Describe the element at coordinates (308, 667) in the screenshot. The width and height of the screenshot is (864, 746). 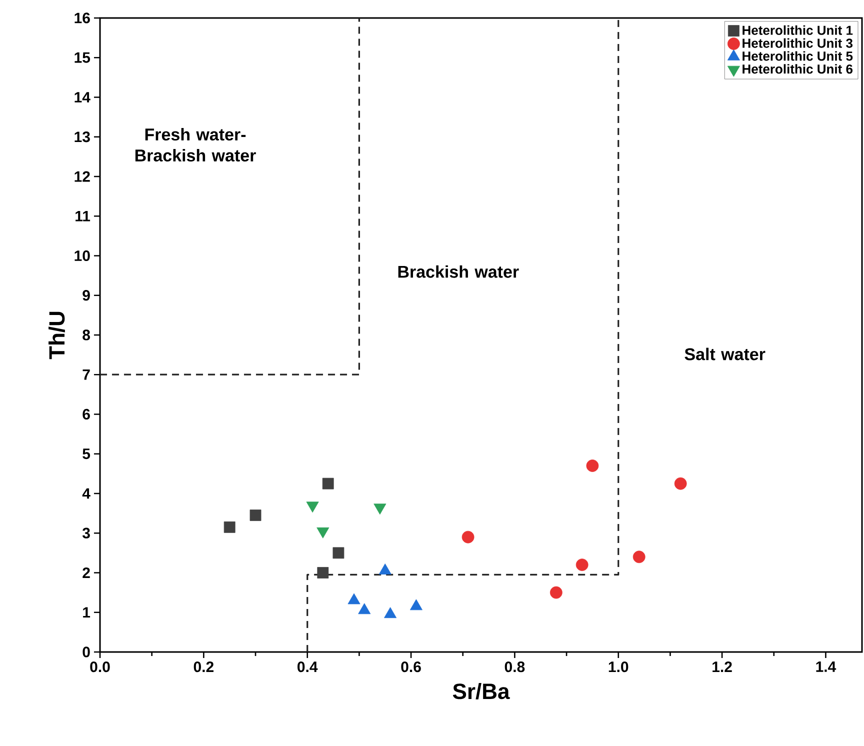
I see `x-tick-label: 0.4` at that location.